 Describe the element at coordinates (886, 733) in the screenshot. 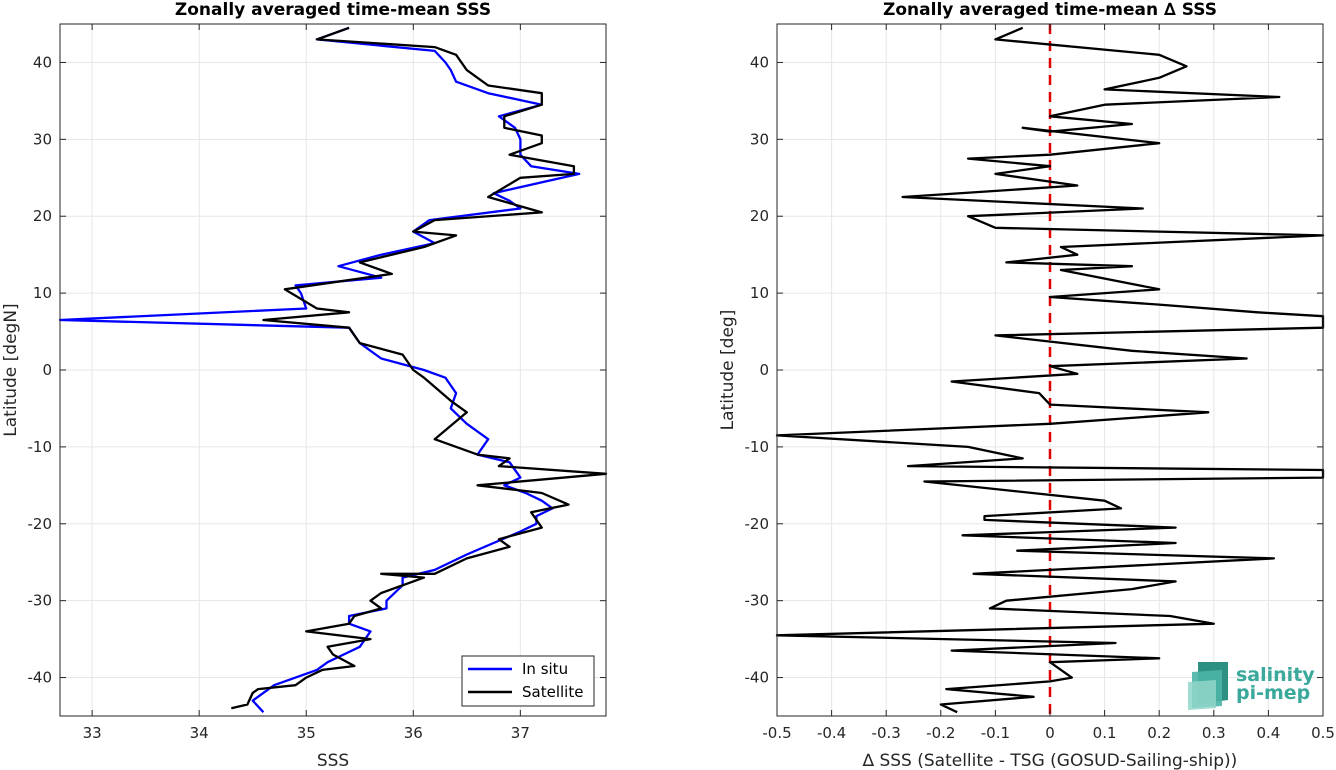

I see `x-tick-label: -0.3` at that location.